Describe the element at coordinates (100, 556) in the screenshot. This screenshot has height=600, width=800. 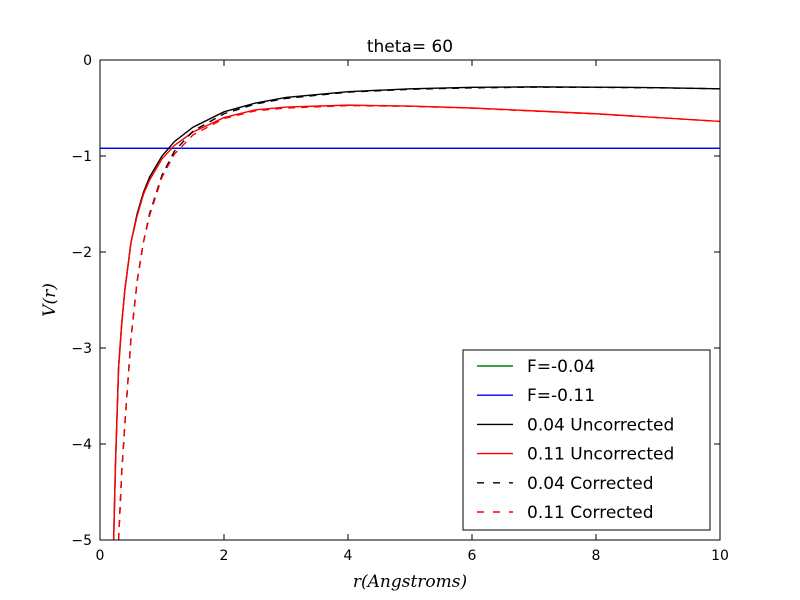
I see `x-tick-label: 0` at that location.